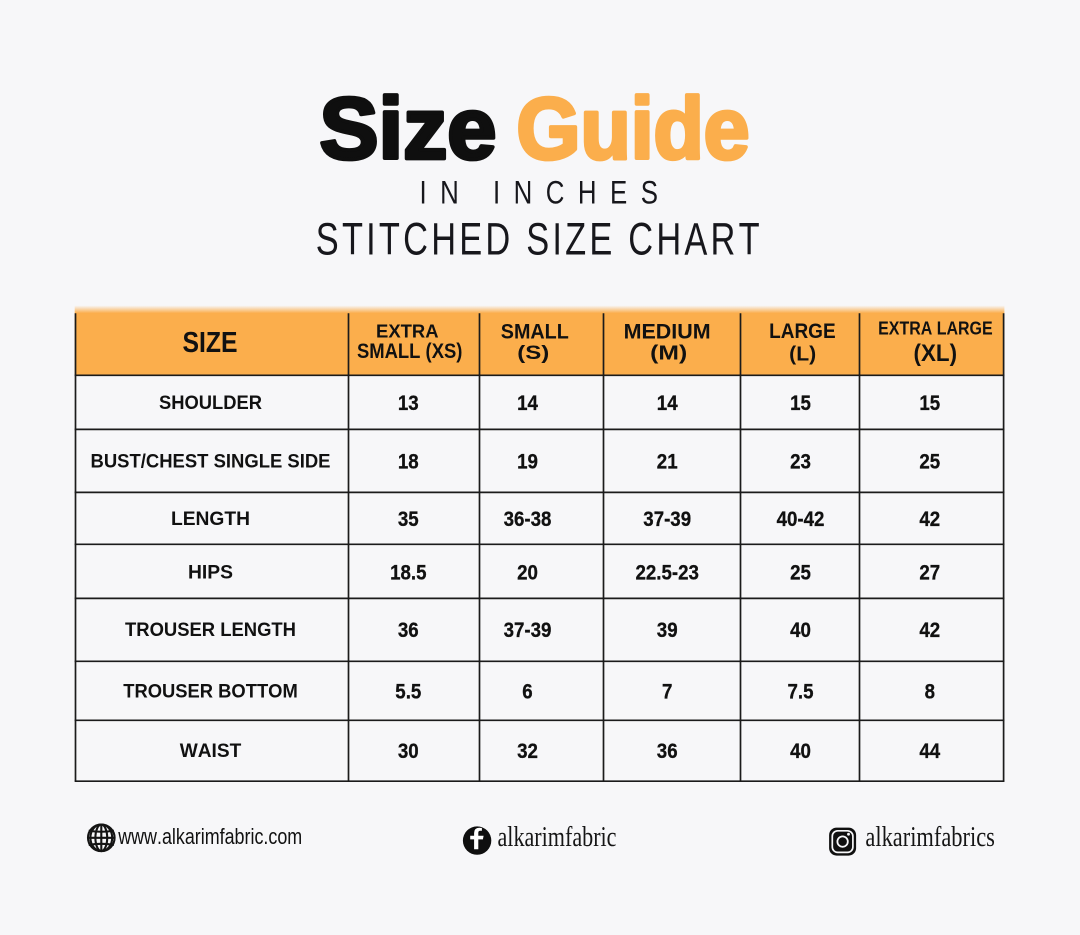 The width and height of the screenshot is (1080, 935). What do you see at coordinates (802, 355) in the screenshot?
I see `svg-text: (L)` at bounding box center [802, 355].